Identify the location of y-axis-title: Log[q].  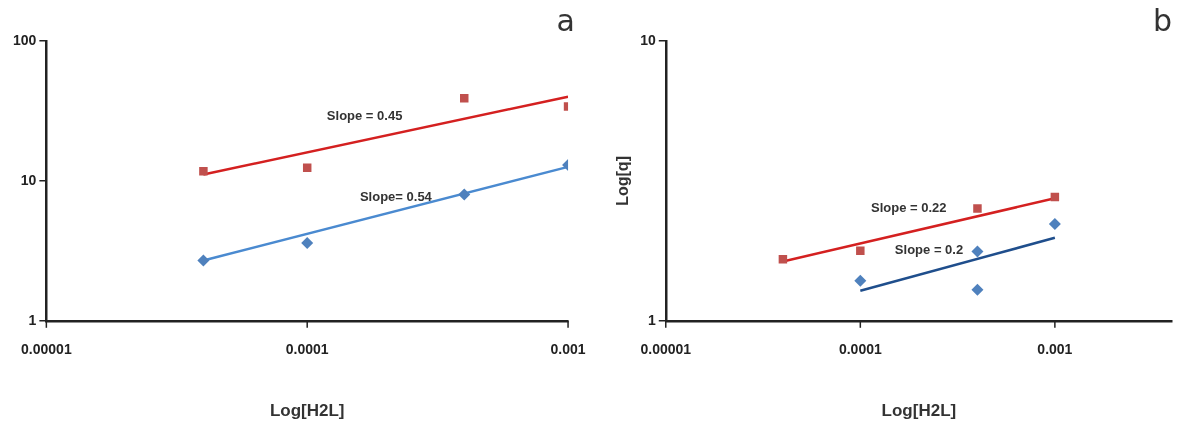
(623, 181).